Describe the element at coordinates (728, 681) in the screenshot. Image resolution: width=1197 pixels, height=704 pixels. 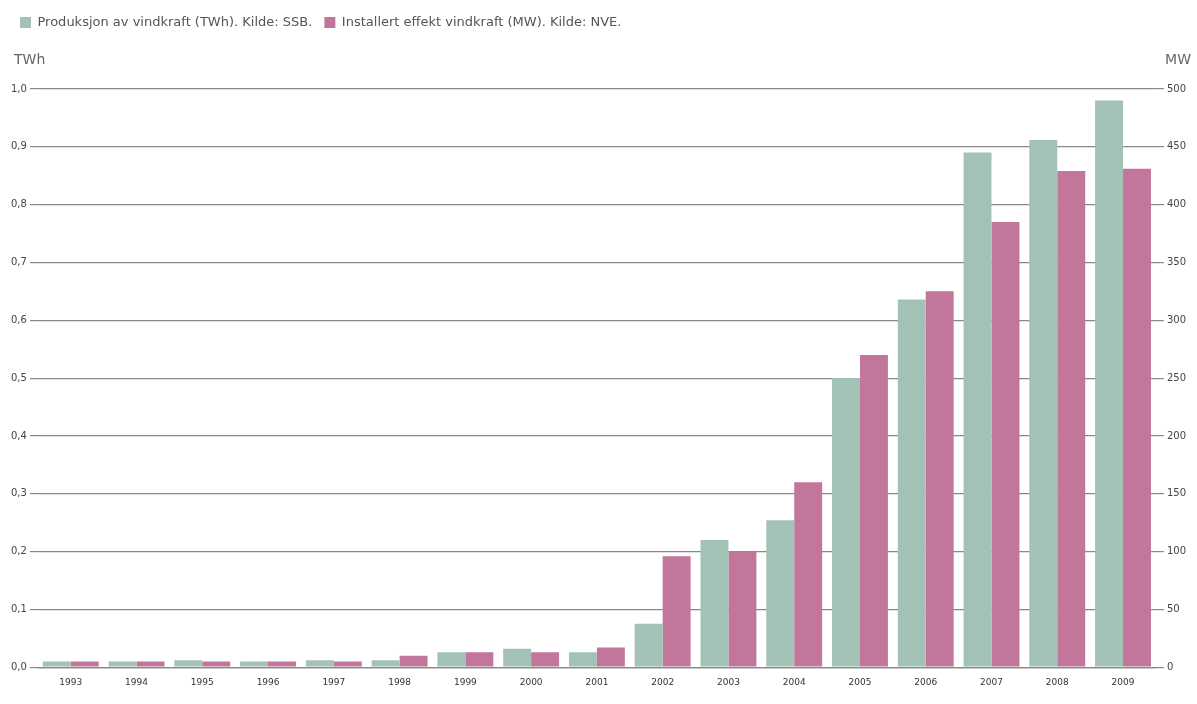
I see `x-tick-label: 2003` at that location.